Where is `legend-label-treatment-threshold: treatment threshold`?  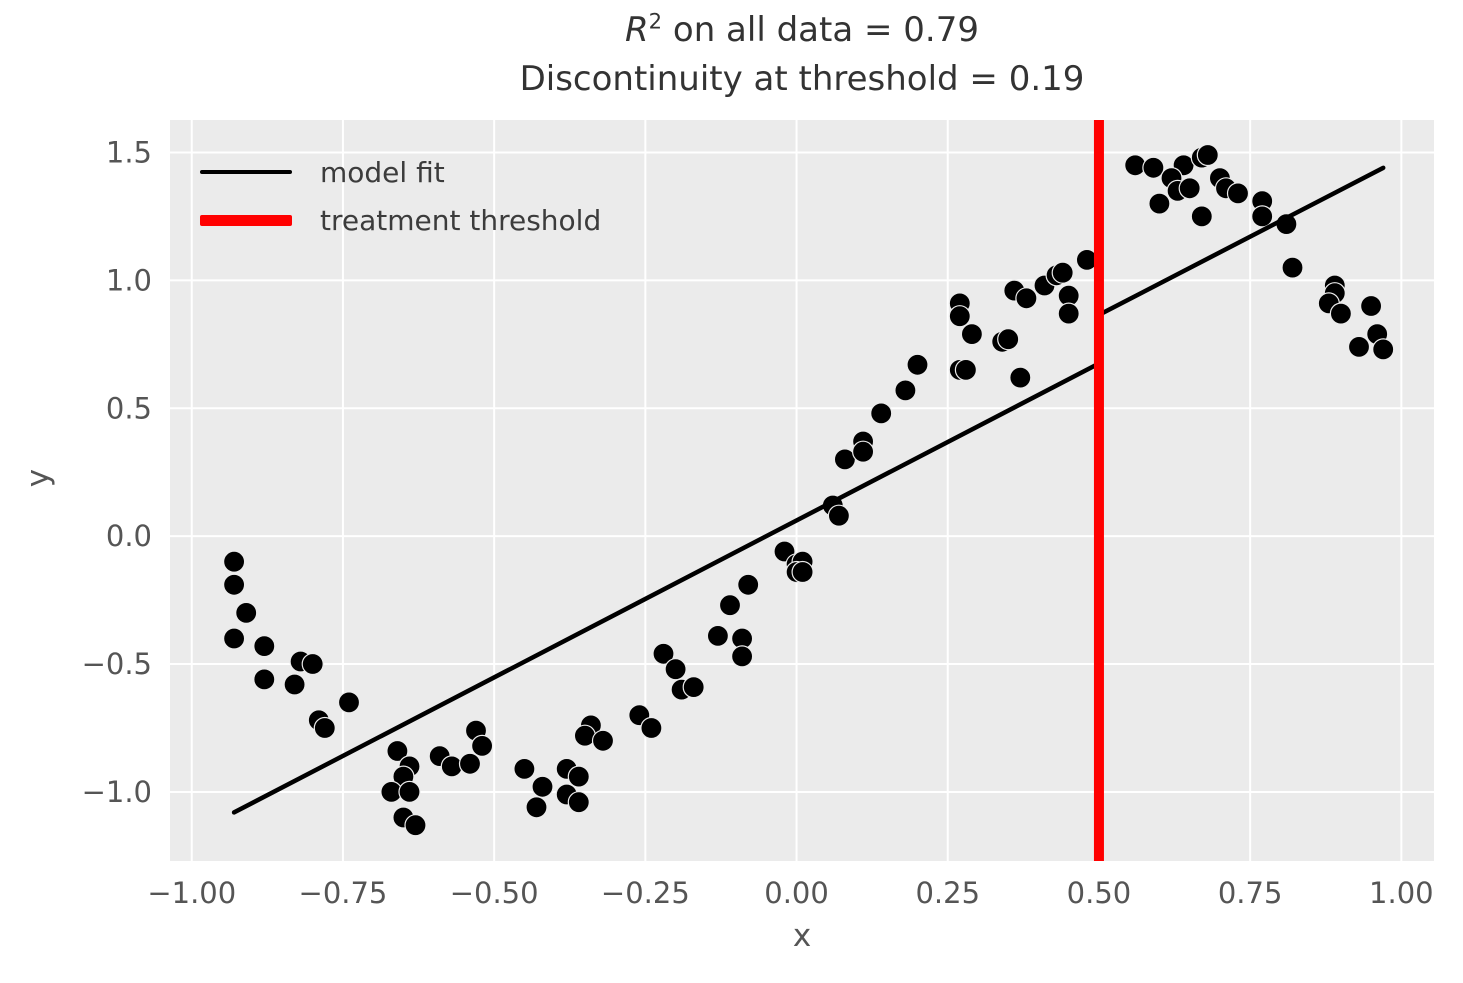 legend-label-treatment-threshold: treatment threshold is located at coordinates (461, 220).